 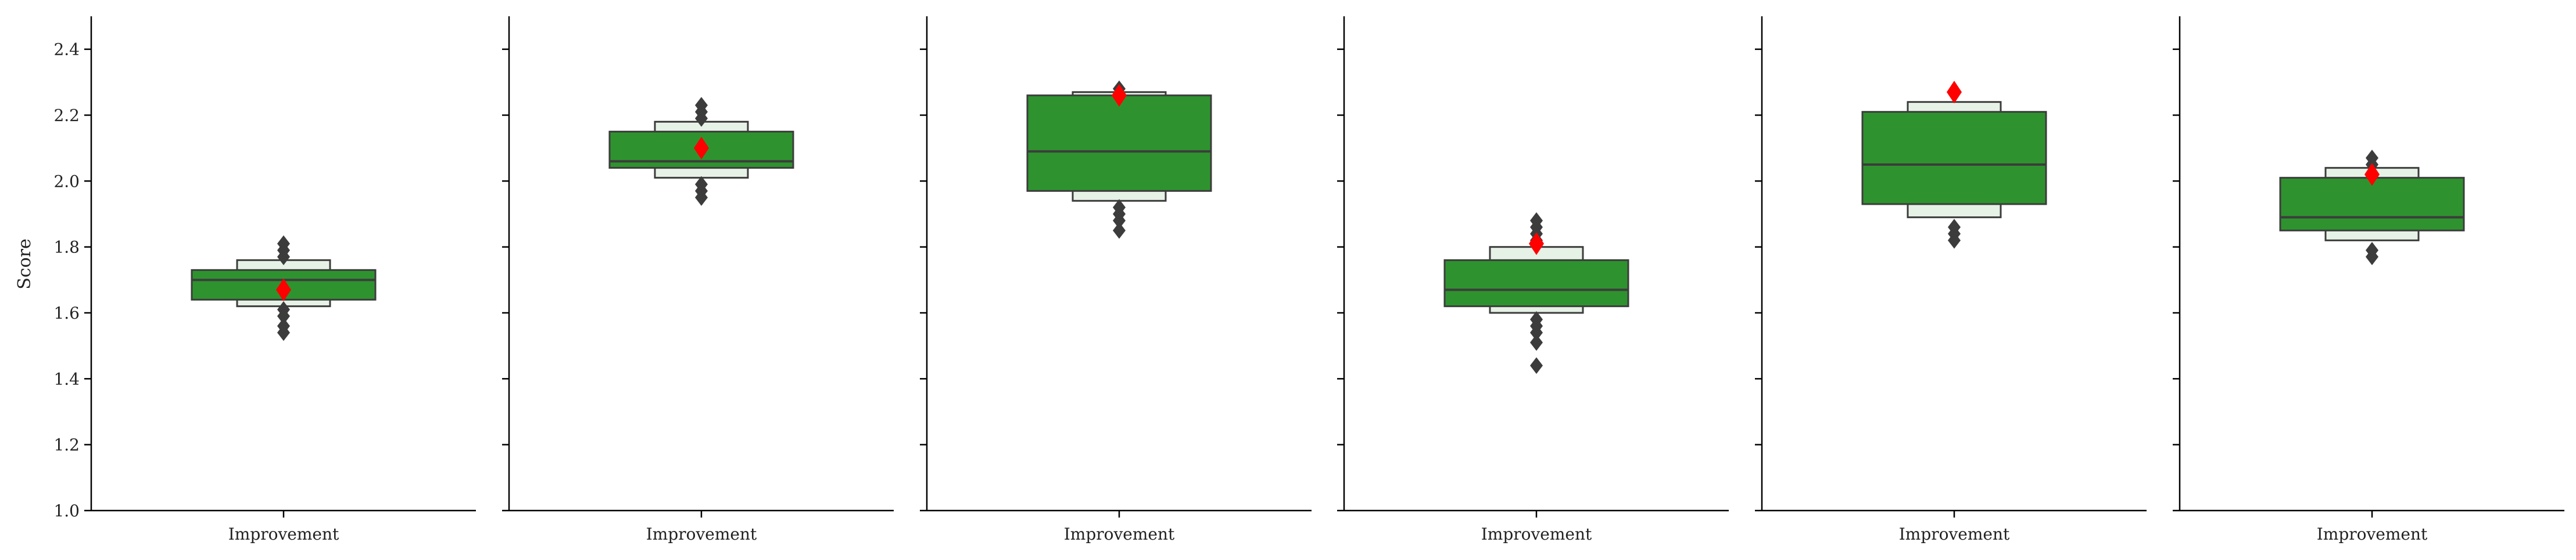 I want to click on y-tick-label: 1.8, so click(x=66, y=247).